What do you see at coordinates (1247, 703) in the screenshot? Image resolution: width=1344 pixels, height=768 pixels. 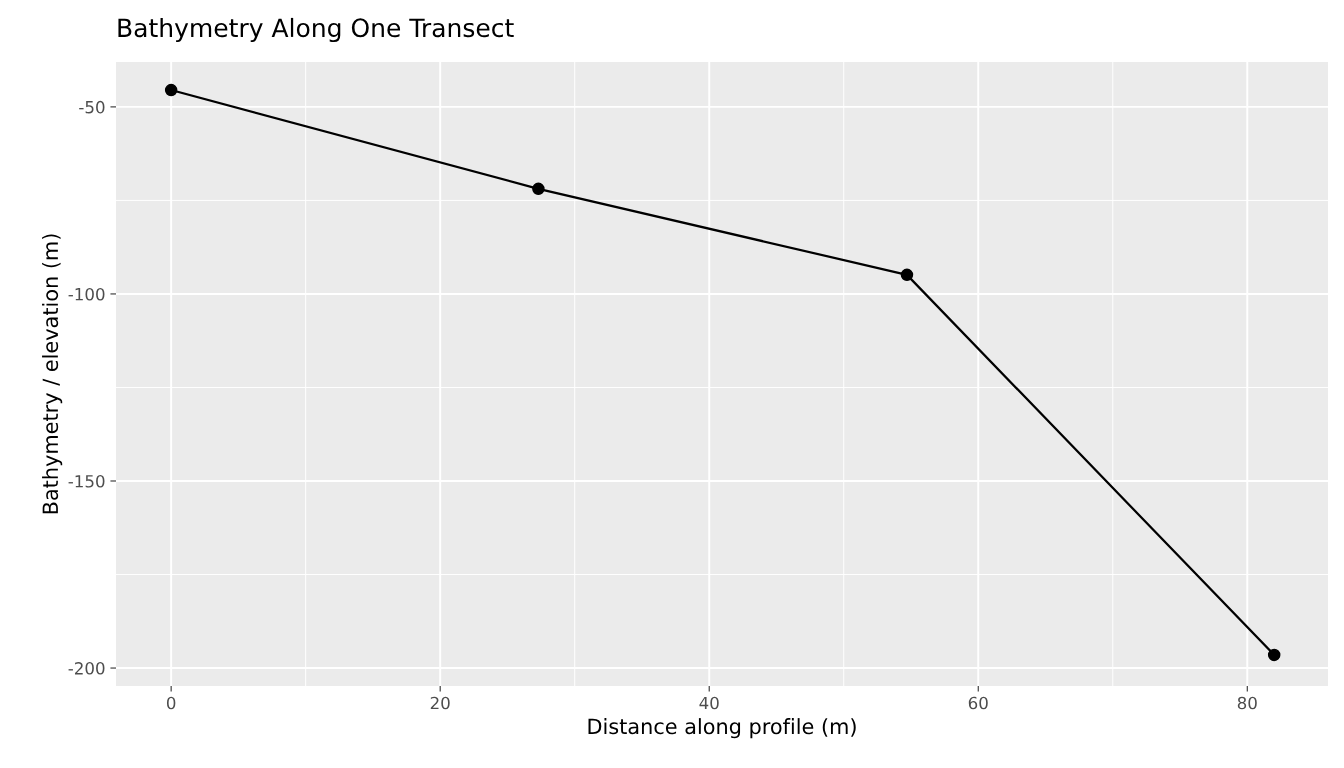 I see `x-tick-label: 80` at bounding box center [1247, 703].